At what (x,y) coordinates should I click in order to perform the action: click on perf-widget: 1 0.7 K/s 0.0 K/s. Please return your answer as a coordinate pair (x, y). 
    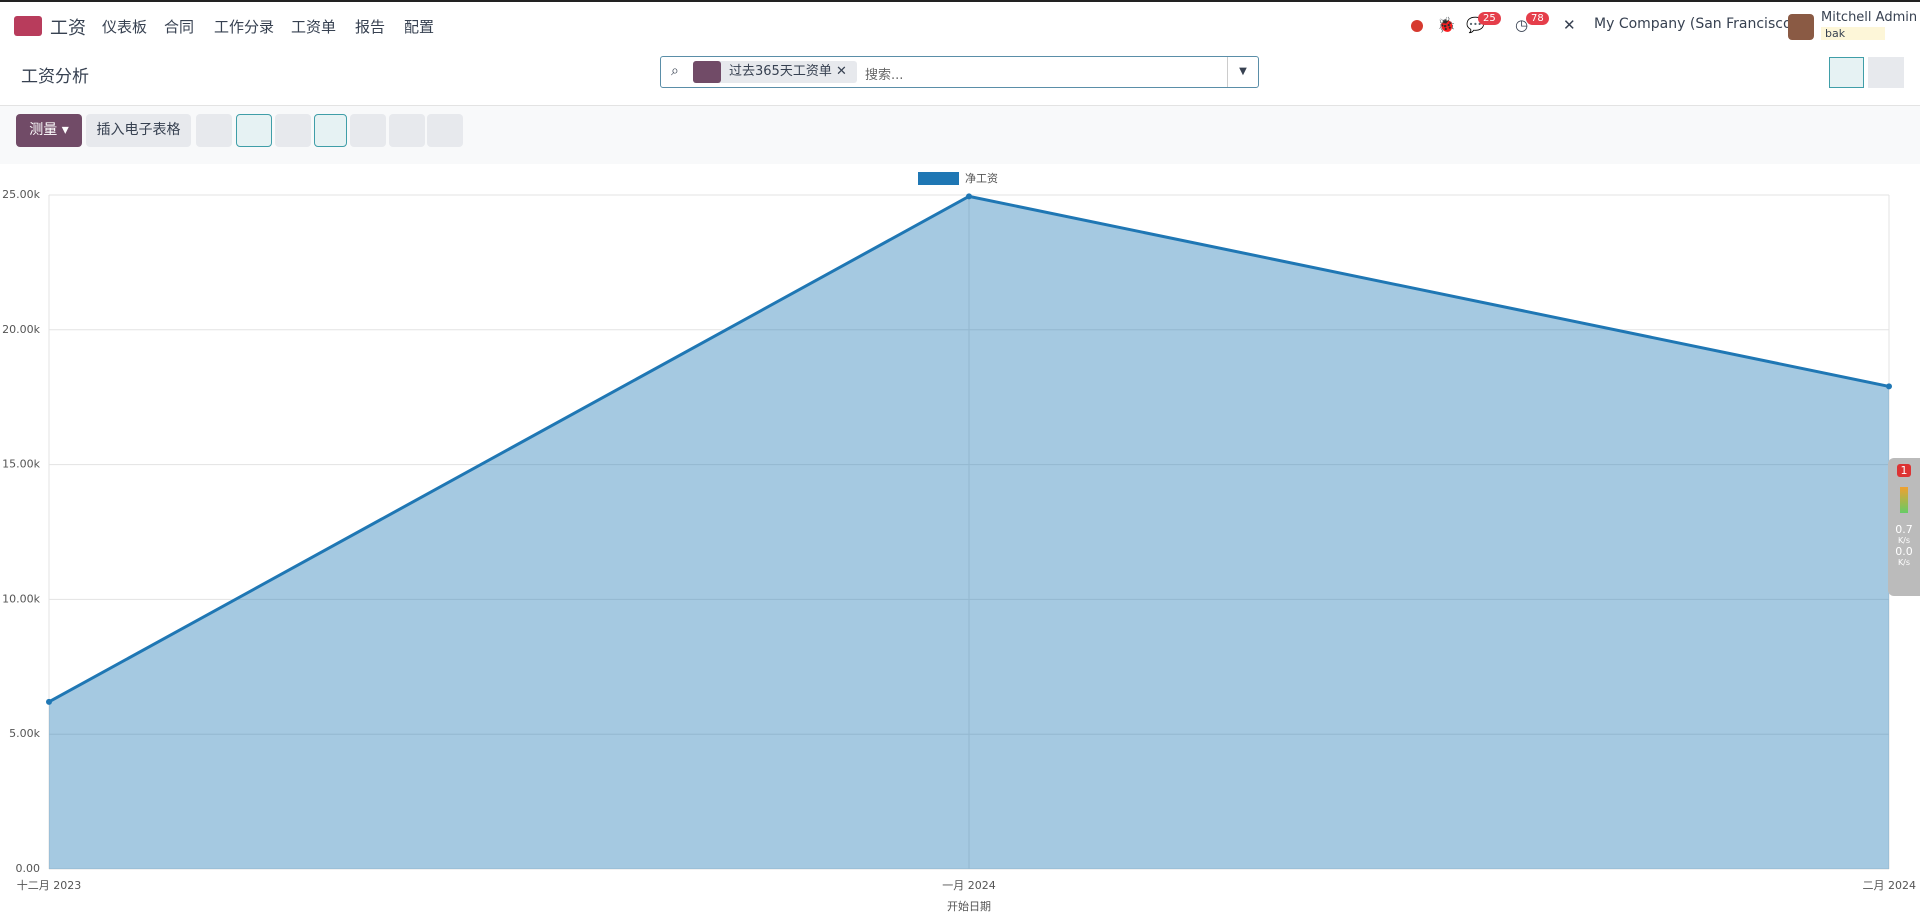
    Looking at the image, I should click on (1904, 527).